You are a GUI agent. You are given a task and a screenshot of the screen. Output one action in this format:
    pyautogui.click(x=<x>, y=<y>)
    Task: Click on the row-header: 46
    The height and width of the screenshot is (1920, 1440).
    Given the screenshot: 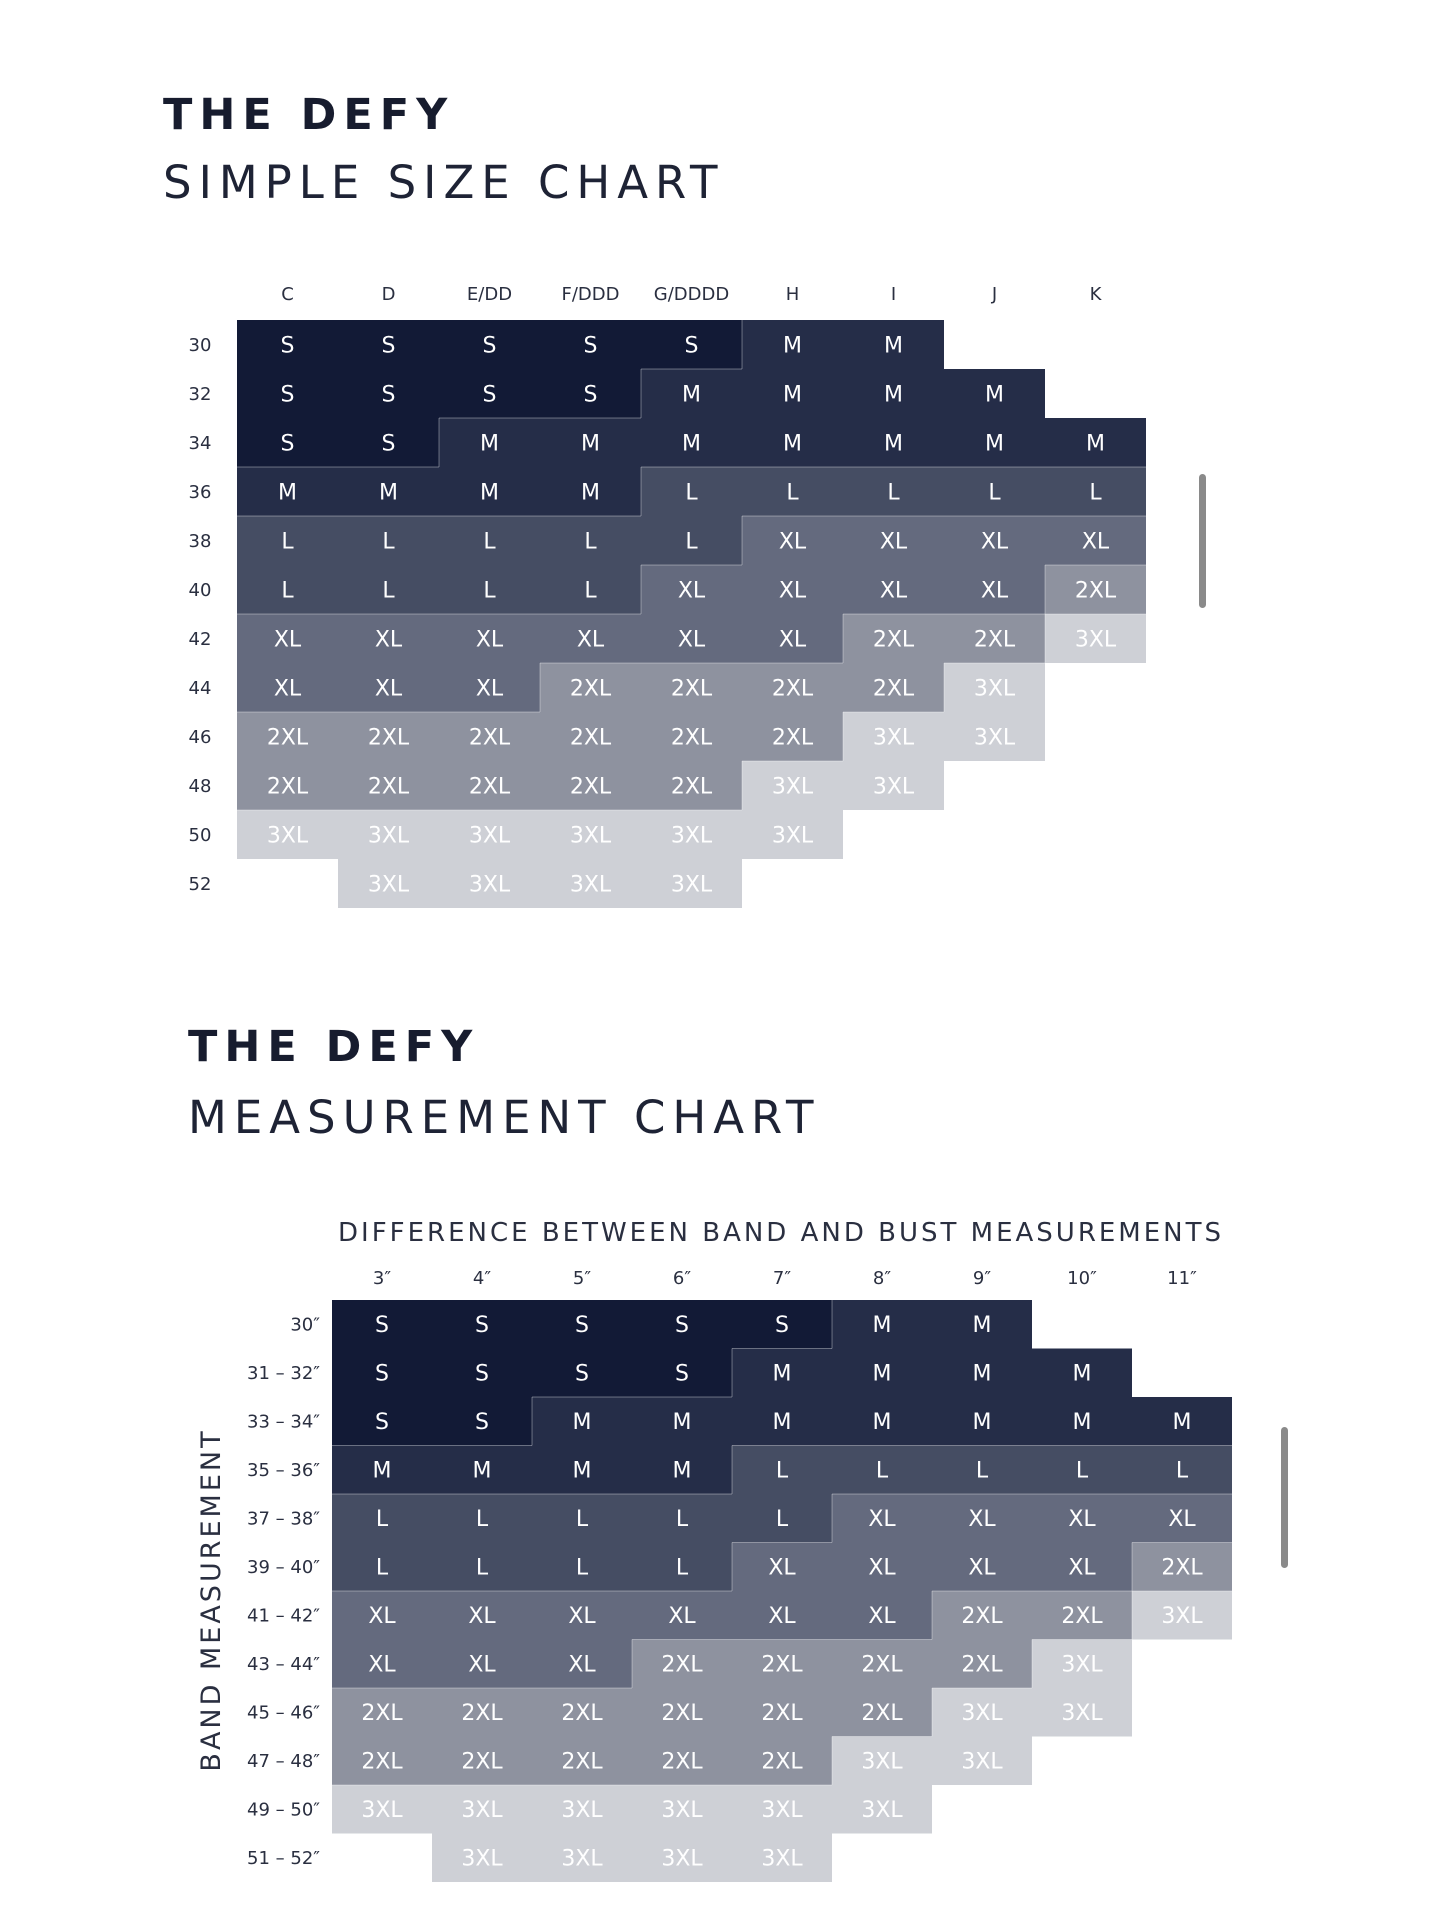 What is the action you would take?
    pyautogui.click(x=200, y=737)
    